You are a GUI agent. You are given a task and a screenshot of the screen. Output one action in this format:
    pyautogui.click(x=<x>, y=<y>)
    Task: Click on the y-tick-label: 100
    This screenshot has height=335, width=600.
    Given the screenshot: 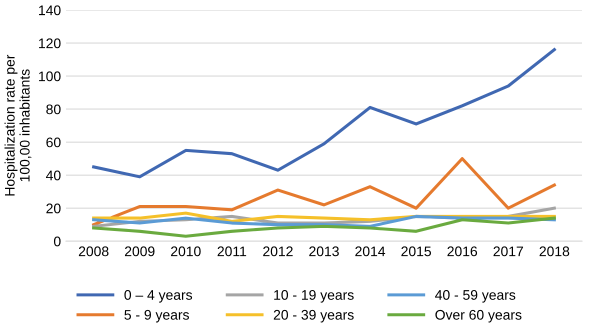 What is the action you would take?
    pyautogui.click(x=50, y=76)
    